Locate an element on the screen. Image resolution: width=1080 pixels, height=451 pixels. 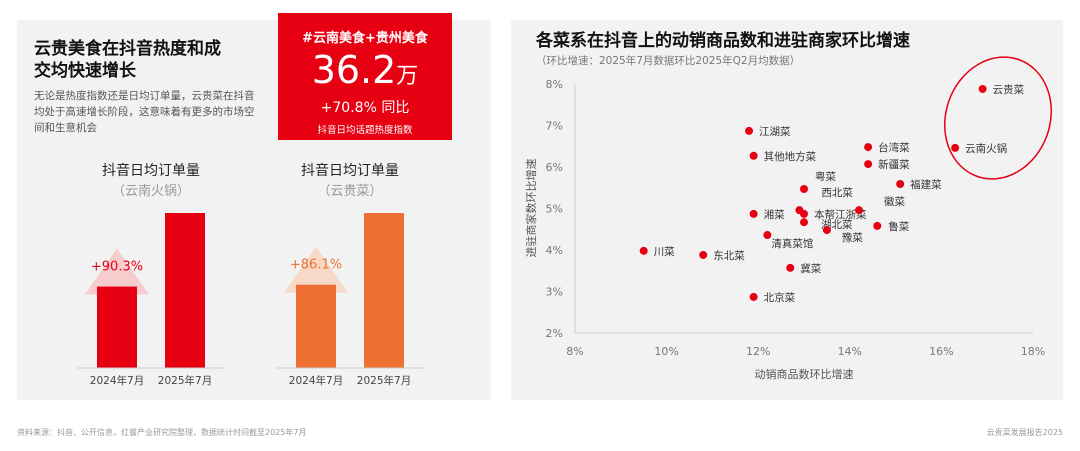
highlight-card: #云南美食+贵州美食 36.2万 +70.8% 同比 抖音日均话题热度指数 is located at coordinates (365, 76).